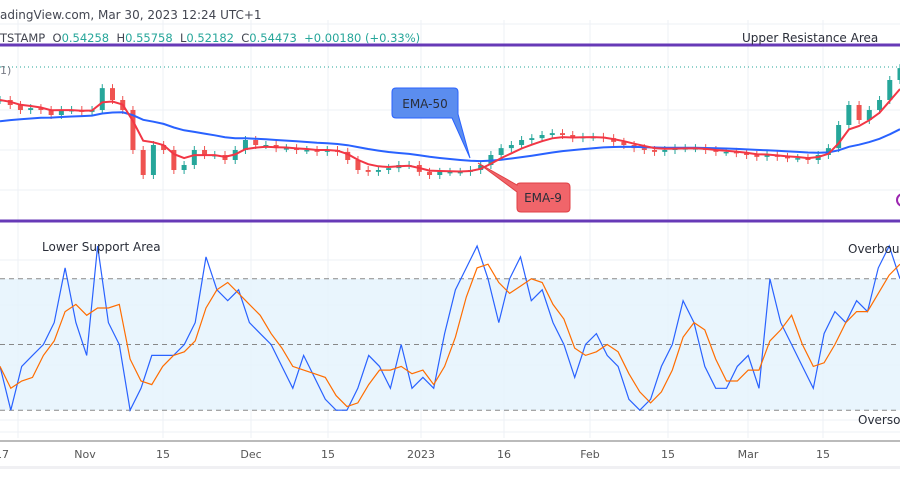  I want to click on upper-resistance-label: Upper Resistance Area, so click(810, 38).